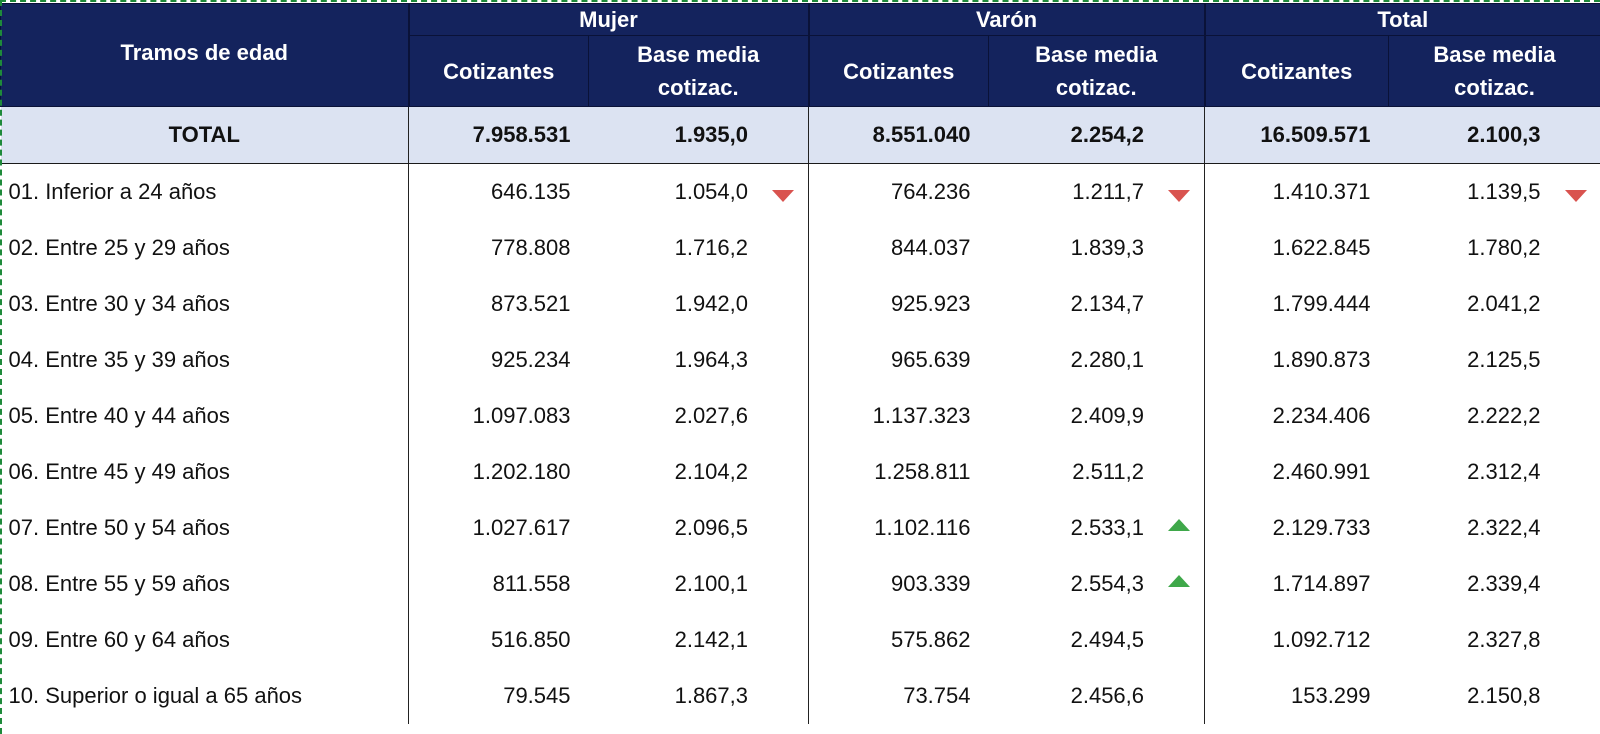 This screenshot has width=1600, height=734. What do you see at coordinates (1097, 304) in the screenshot?
I see `base-media-cell: 2.134,7` at bounding box center [1097, 304].